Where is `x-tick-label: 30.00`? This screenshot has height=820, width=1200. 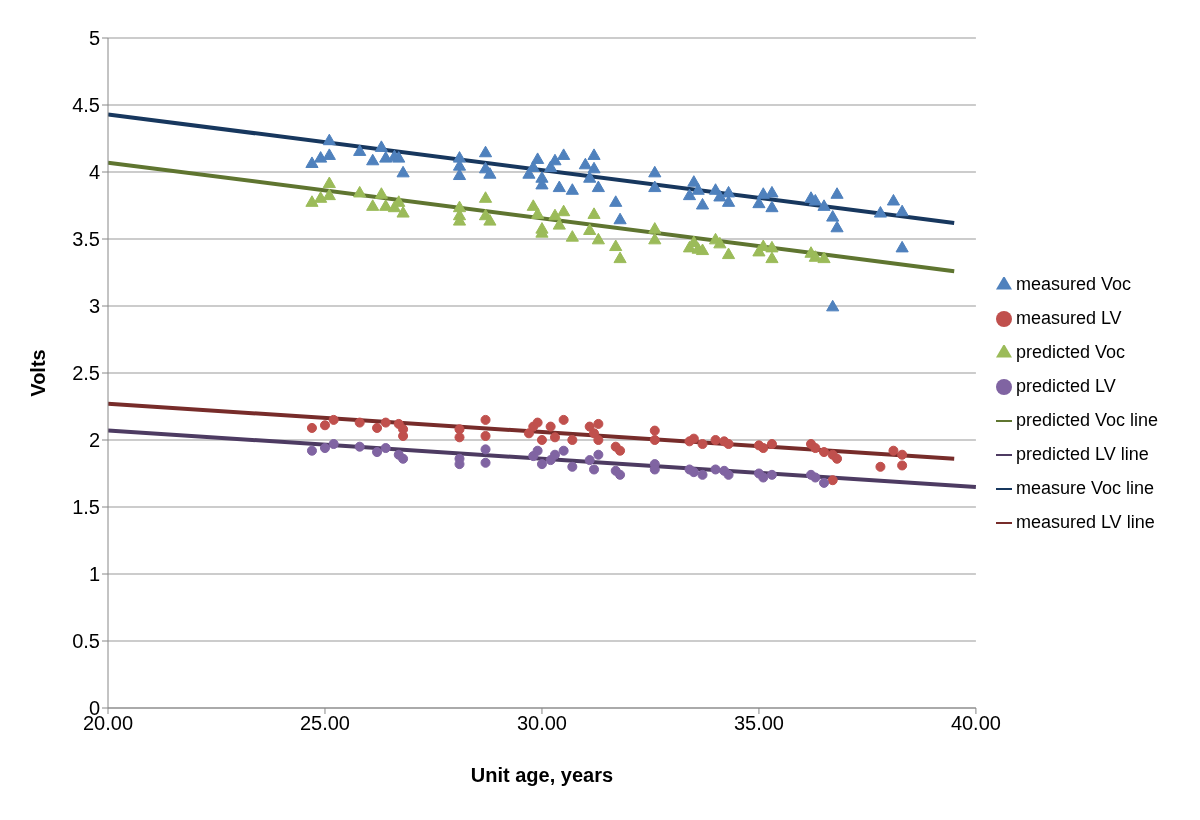 x-tick-label: 30.00 is located at coordinates (541, 723).